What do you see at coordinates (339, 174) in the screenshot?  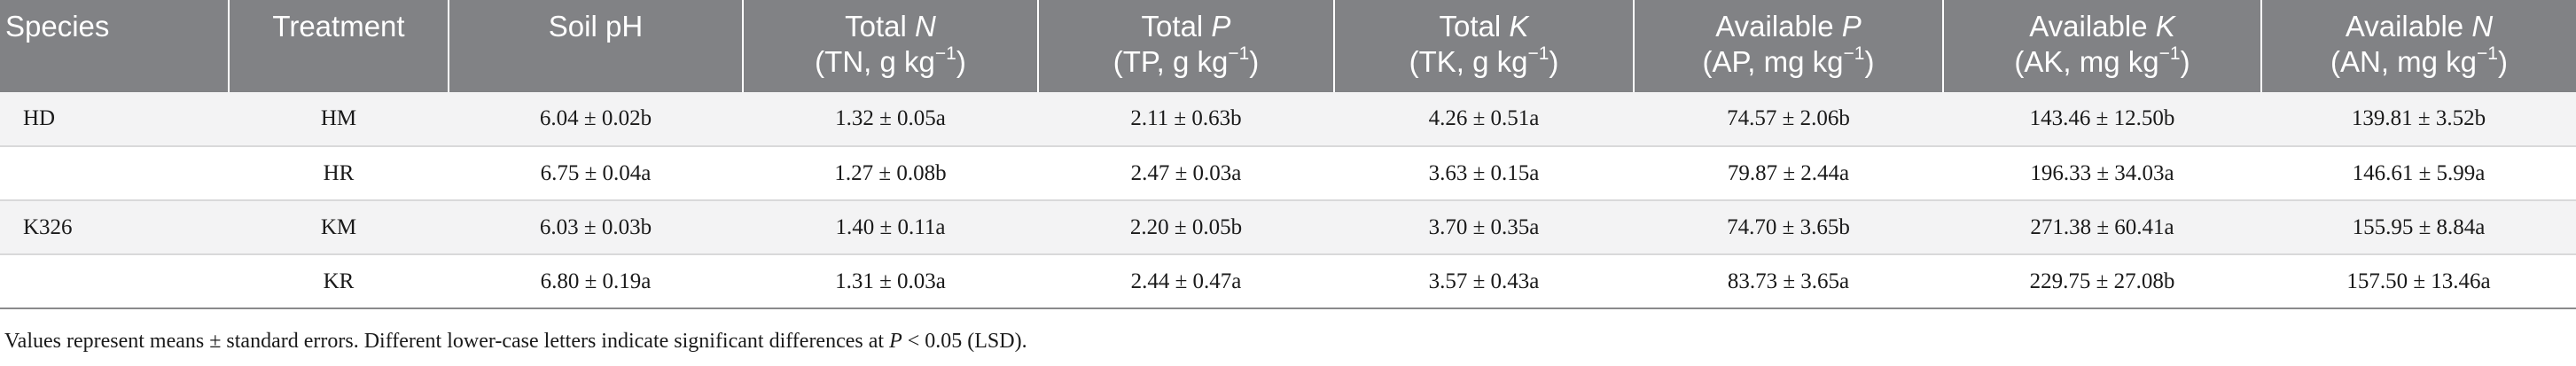 I see `cell-treatment: HR` at bounding box center [339, 174].